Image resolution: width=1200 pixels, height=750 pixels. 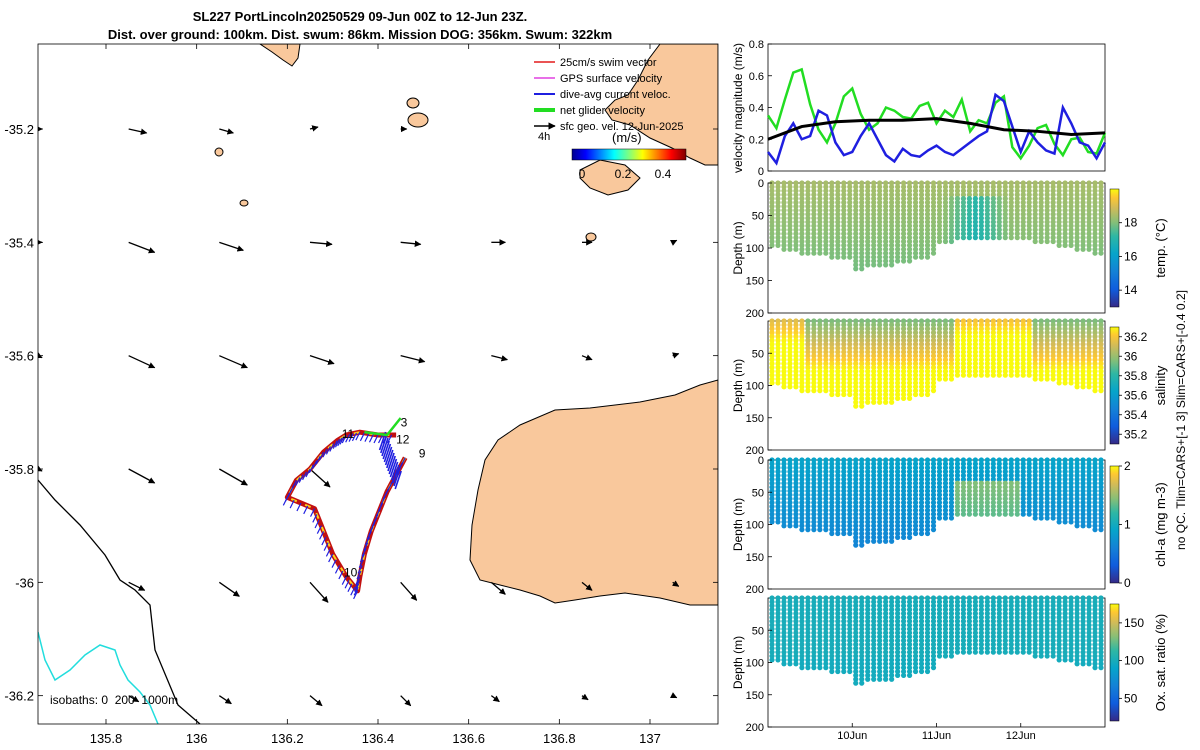 I want to click on velocity-axes-box, so click(x=936, y=107).